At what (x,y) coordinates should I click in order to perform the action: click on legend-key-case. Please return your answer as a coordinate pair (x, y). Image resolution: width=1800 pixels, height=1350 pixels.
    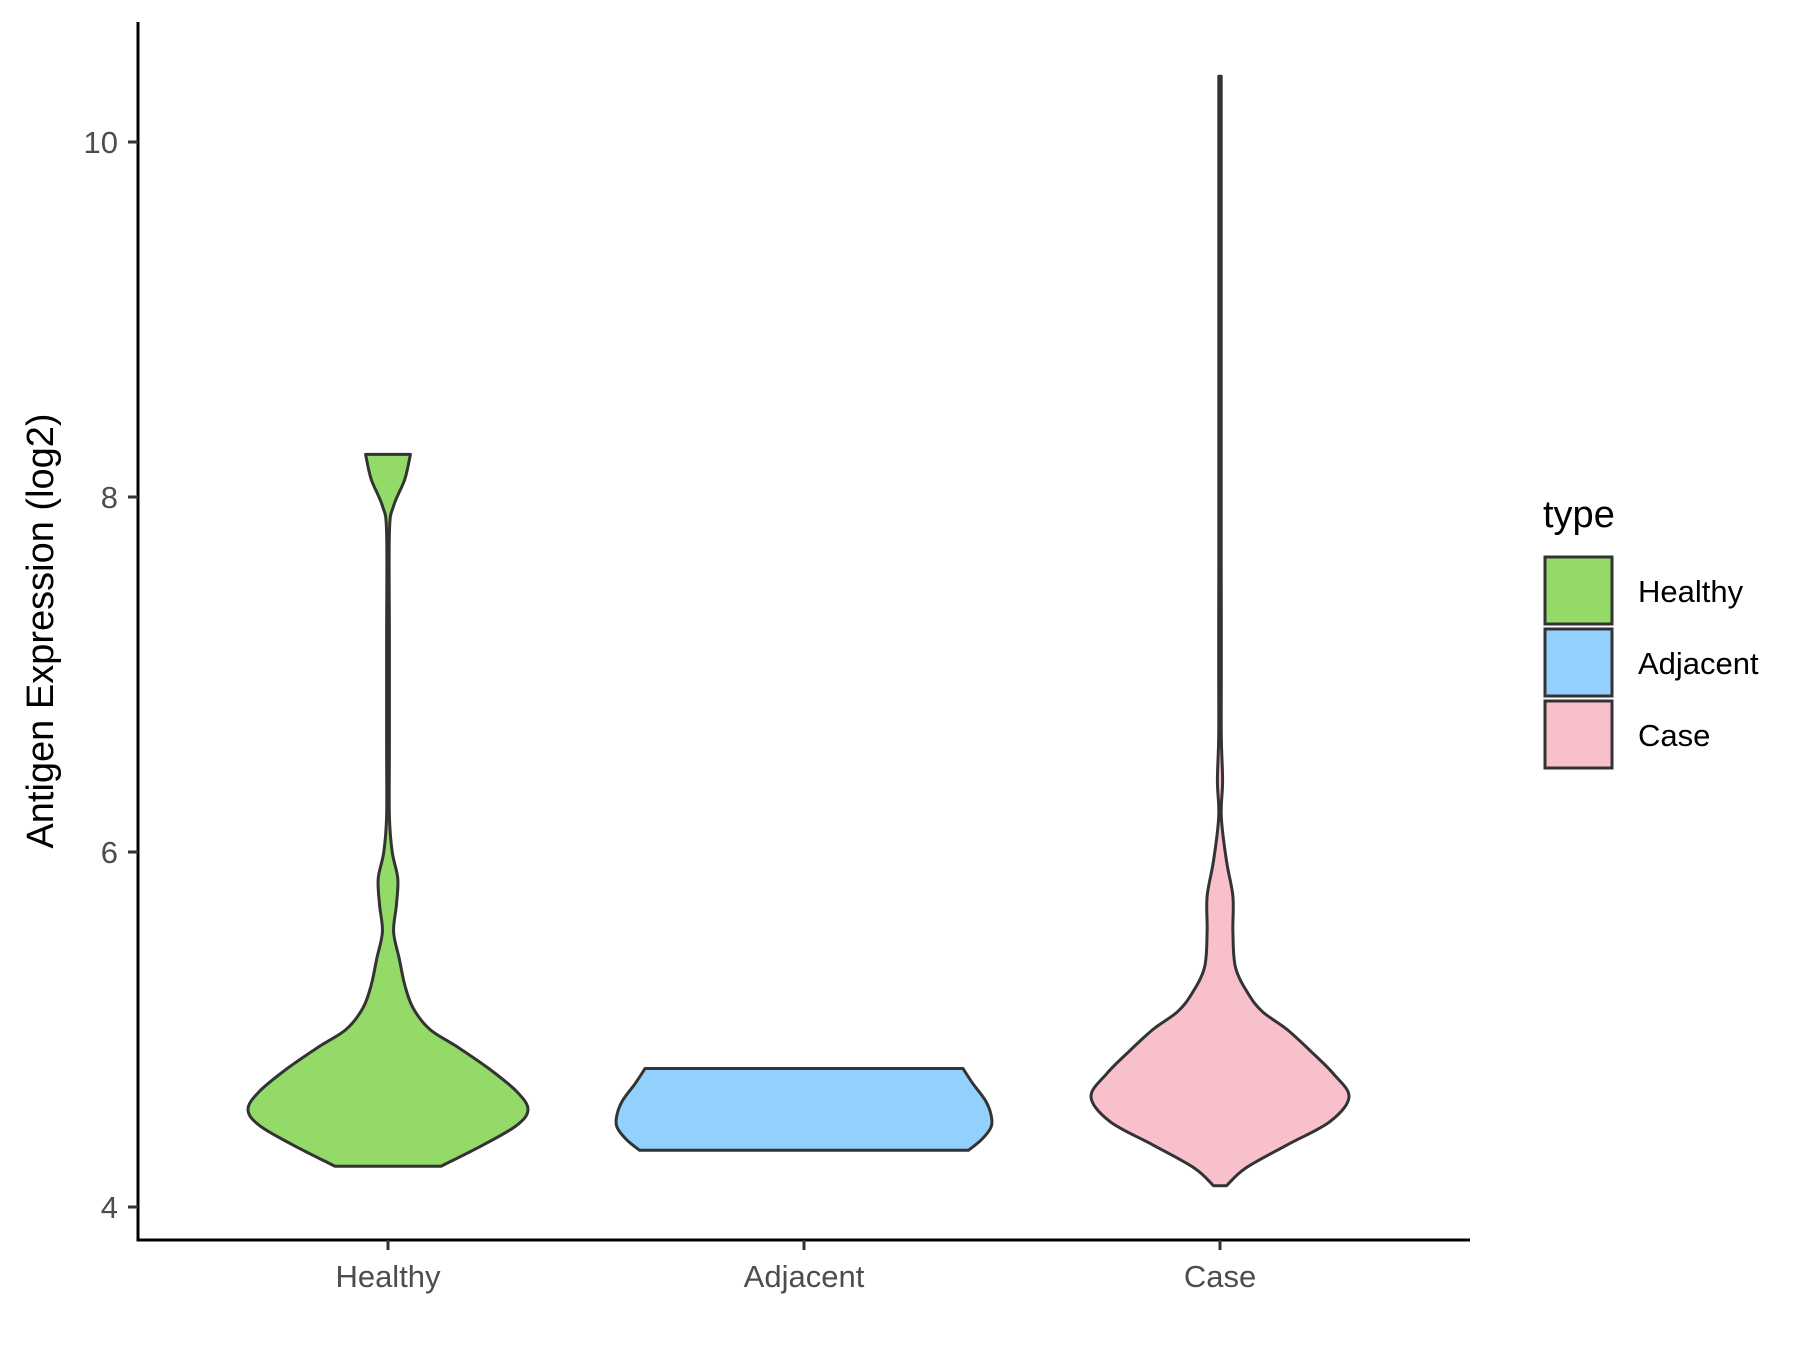
    Looking at the image, I should click on (1578, 734).